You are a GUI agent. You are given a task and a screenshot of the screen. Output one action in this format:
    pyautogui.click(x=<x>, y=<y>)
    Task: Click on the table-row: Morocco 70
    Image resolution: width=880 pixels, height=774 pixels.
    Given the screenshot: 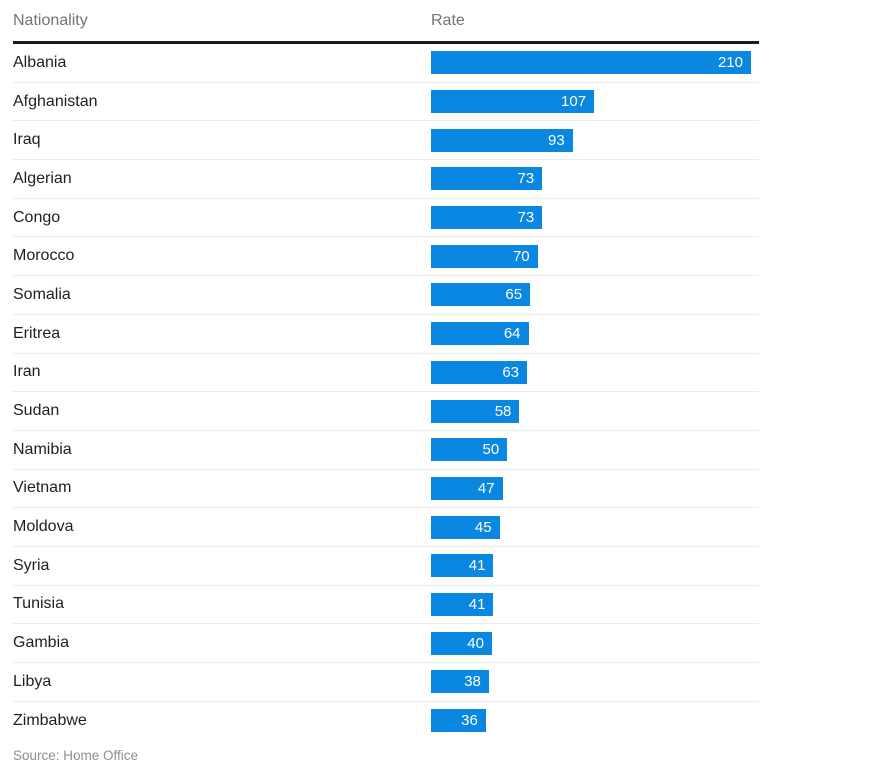 What is the action you would take?
    pyautogui.click(x=386, y=257)
    